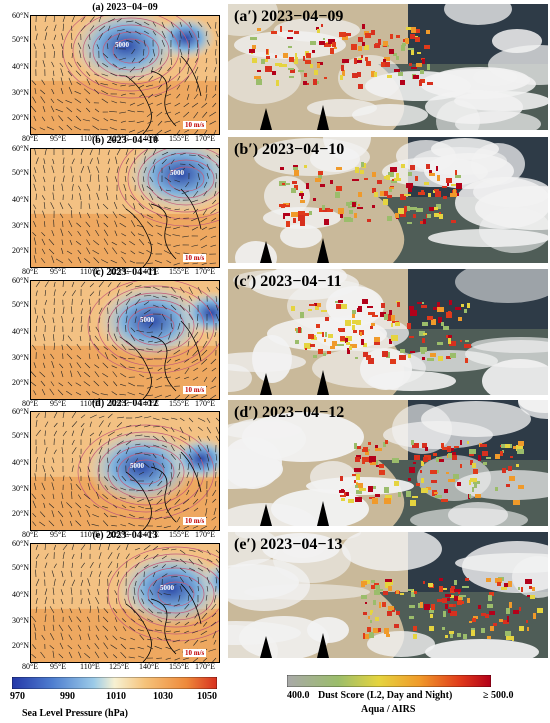  Describe the element at coordinates (17, 696) in the screenshot. I see `slp-tick: 970` at that location.